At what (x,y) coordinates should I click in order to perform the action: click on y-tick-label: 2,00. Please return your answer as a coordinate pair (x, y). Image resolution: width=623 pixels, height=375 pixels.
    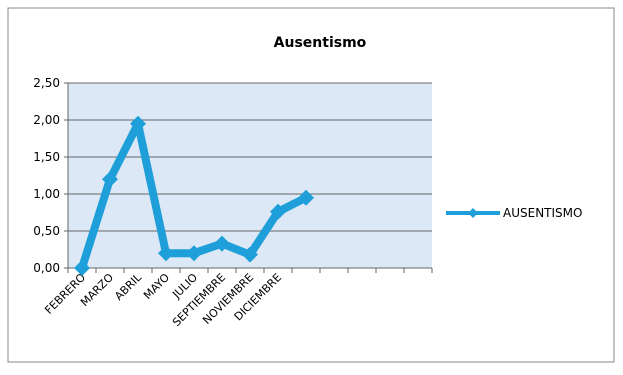
    Looking at the image, I should click on (46, 120).